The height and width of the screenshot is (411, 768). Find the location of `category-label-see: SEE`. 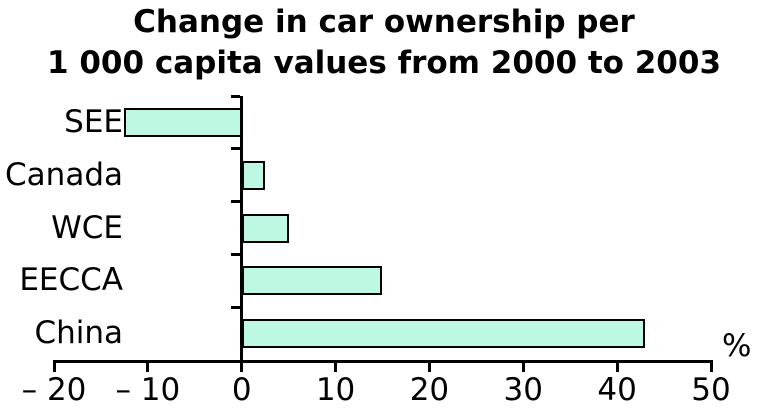

category-label-see: SEE is located at coordinates (93, 122).